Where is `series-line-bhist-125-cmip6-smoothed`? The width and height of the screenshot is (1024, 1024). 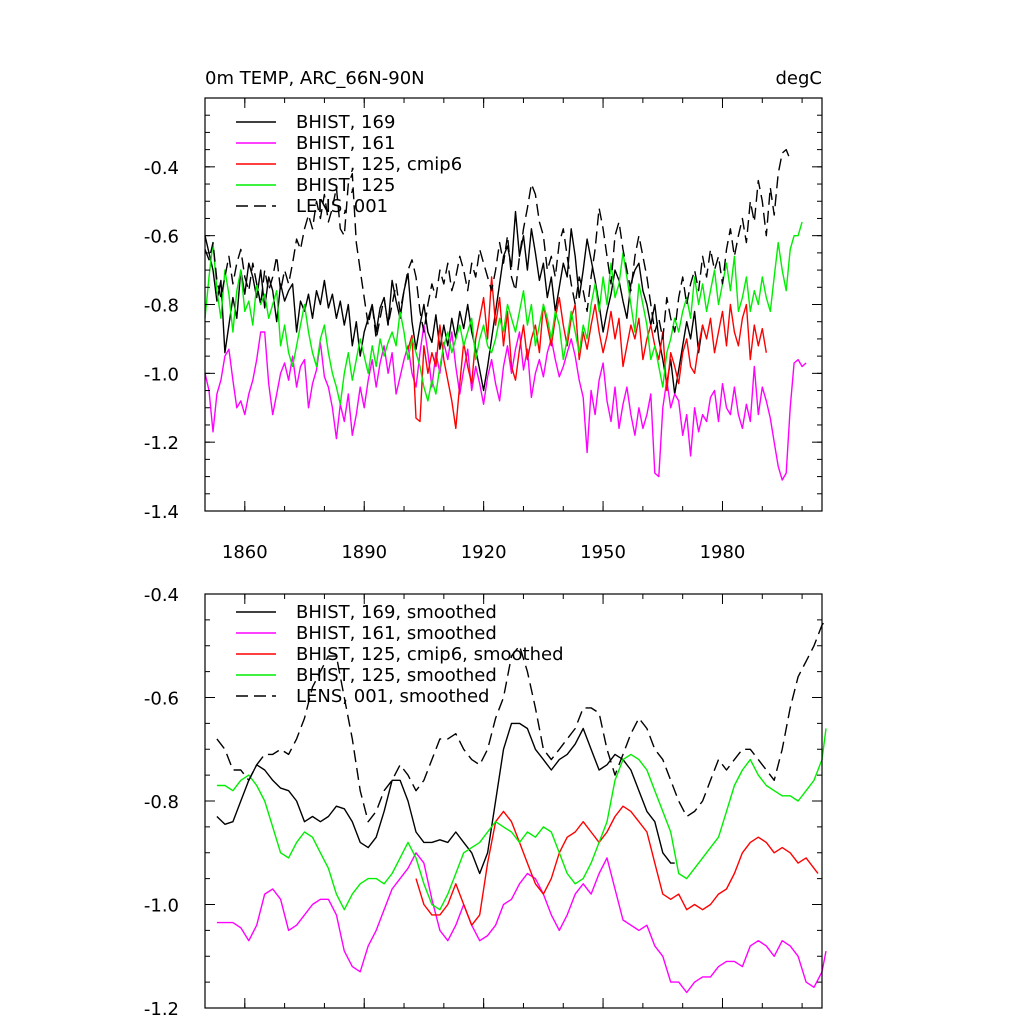 series-line-bhist-125-cmip6-smoothed is located at coordinates (617, 865).